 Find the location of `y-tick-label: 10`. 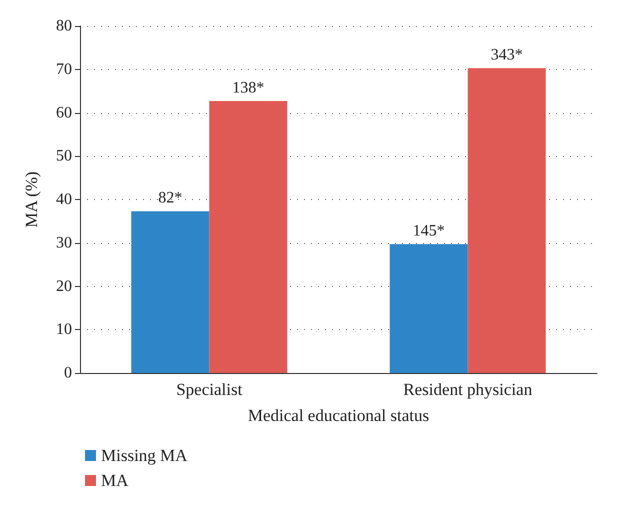

y-tick-label: 10 is located at coordinates (64, 329).